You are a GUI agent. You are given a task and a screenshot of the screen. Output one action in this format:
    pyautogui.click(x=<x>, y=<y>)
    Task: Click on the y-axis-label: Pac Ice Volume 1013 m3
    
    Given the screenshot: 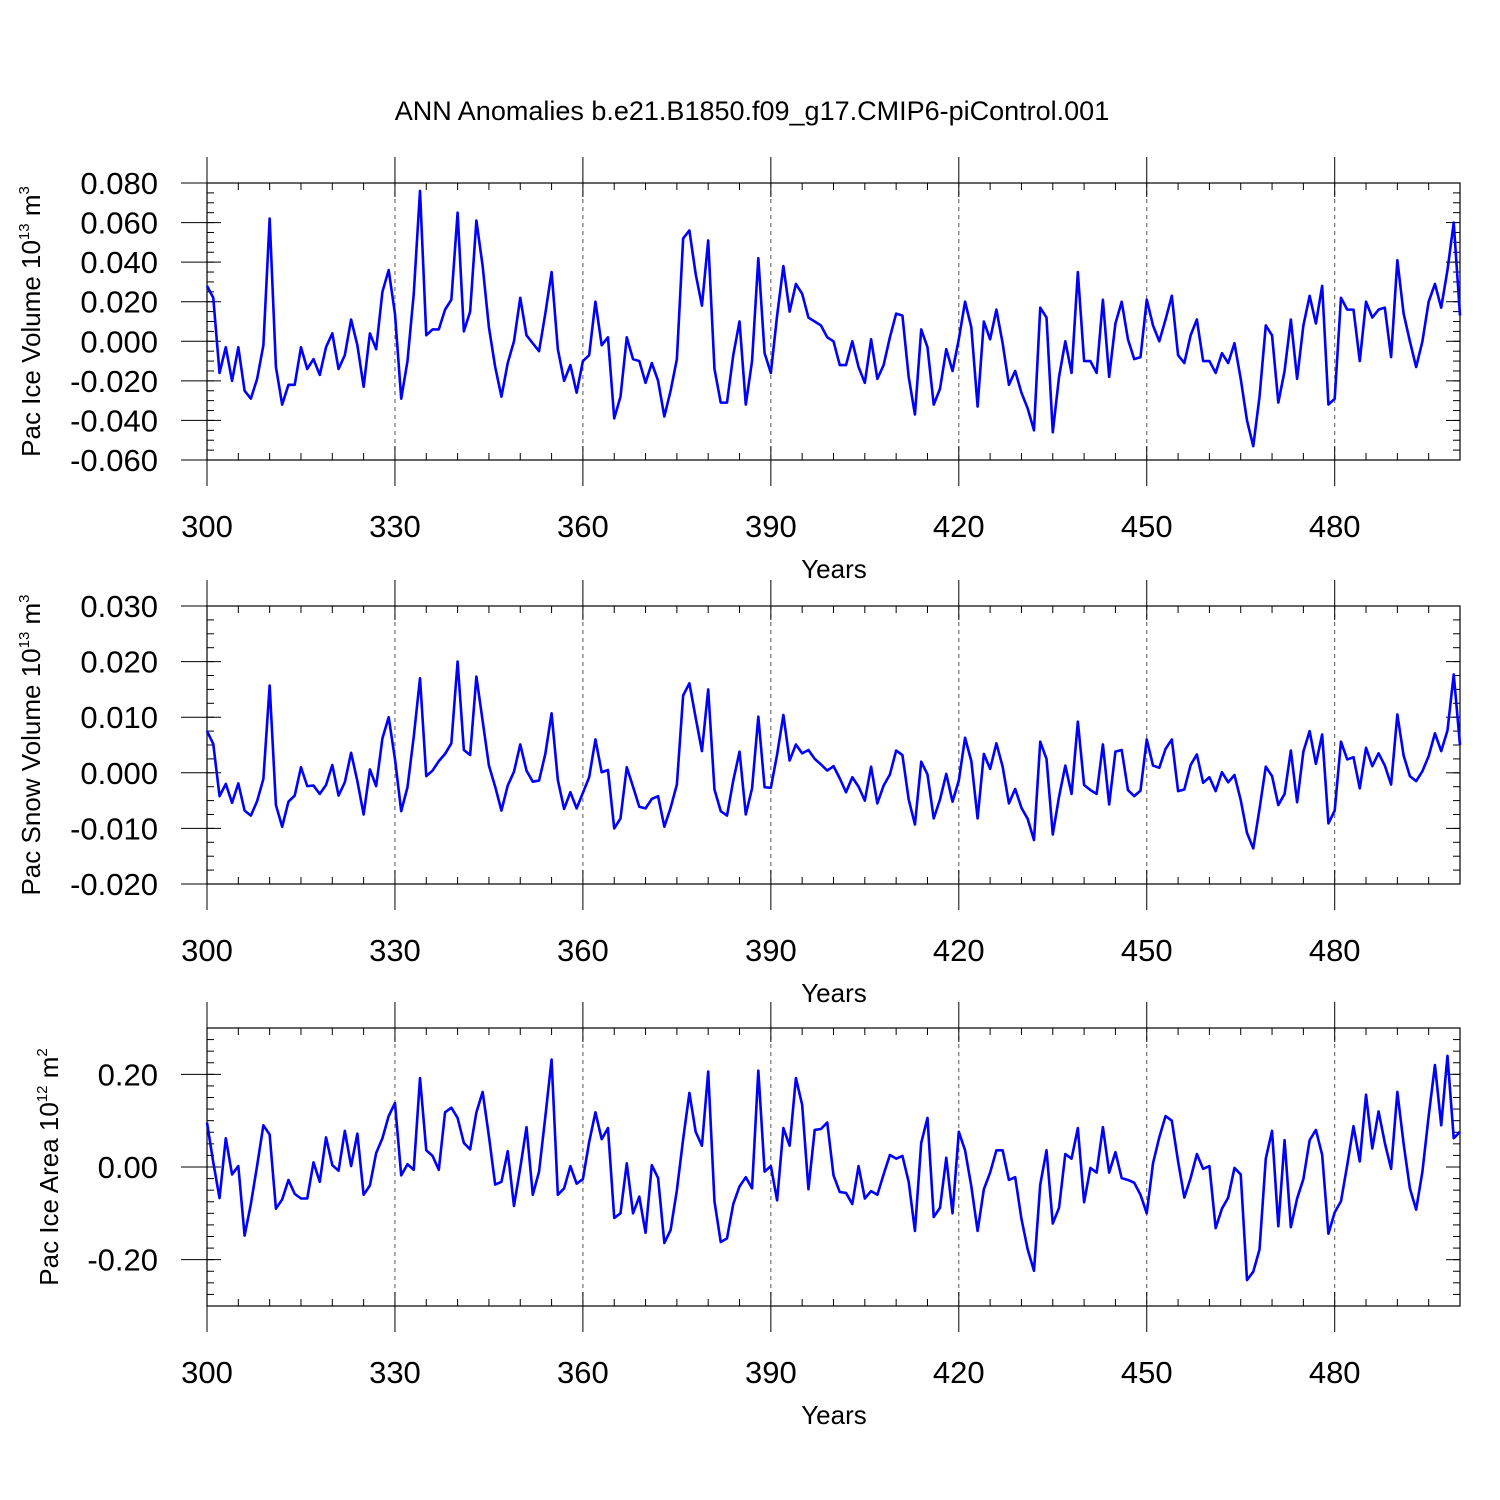 What is the action you would take?
    pyautogui.click(x=31, y=321)
    